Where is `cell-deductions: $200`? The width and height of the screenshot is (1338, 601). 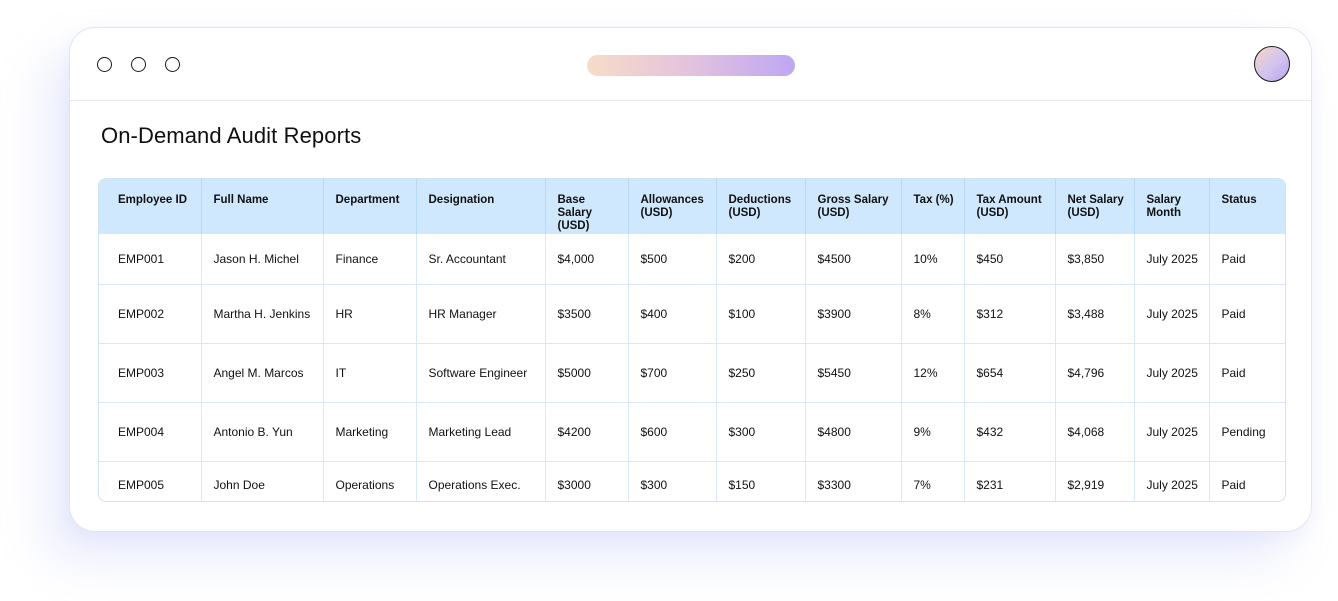 cell-deductions: $200 is located at coordinates (761, 259).